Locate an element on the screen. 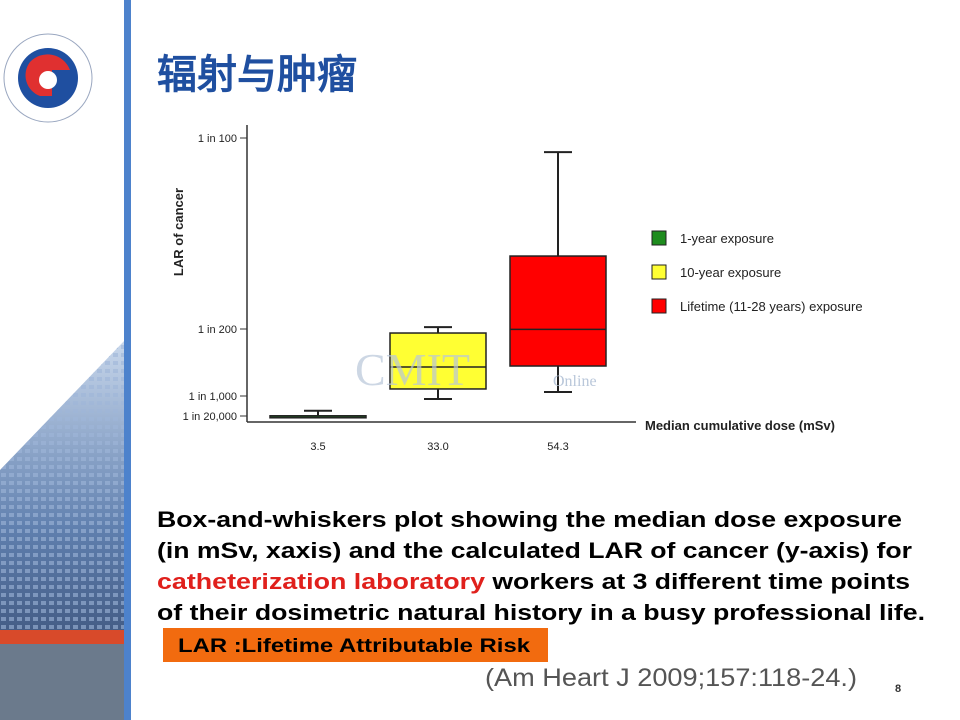 The image size is (960, 720). y-axis-label: LAR of cancer is located at coordinates (178, 232).